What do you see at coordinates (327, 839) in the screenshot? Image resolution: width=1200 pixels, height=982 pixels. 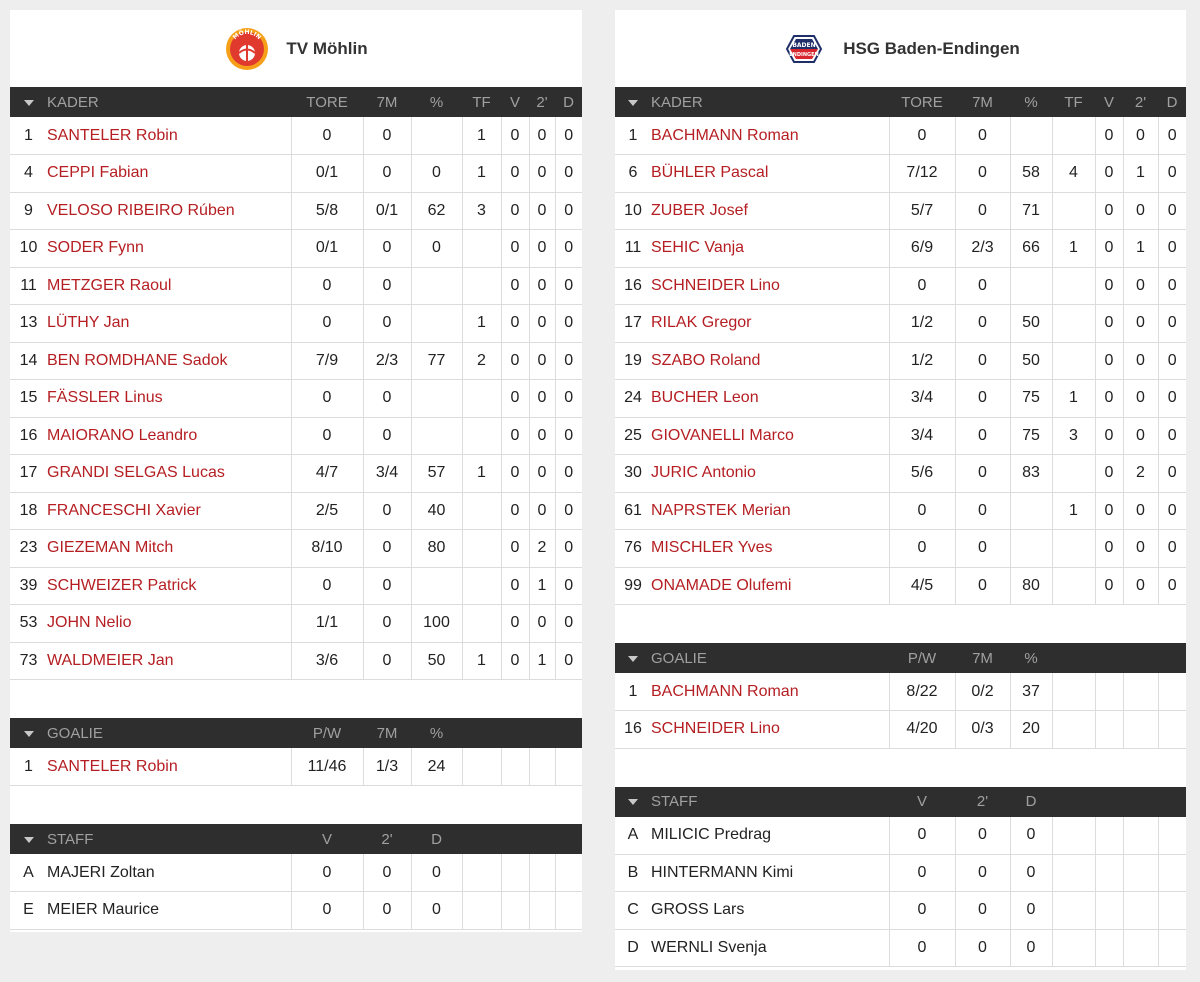 I see `column-header: V` at bounding box center [327, 839].